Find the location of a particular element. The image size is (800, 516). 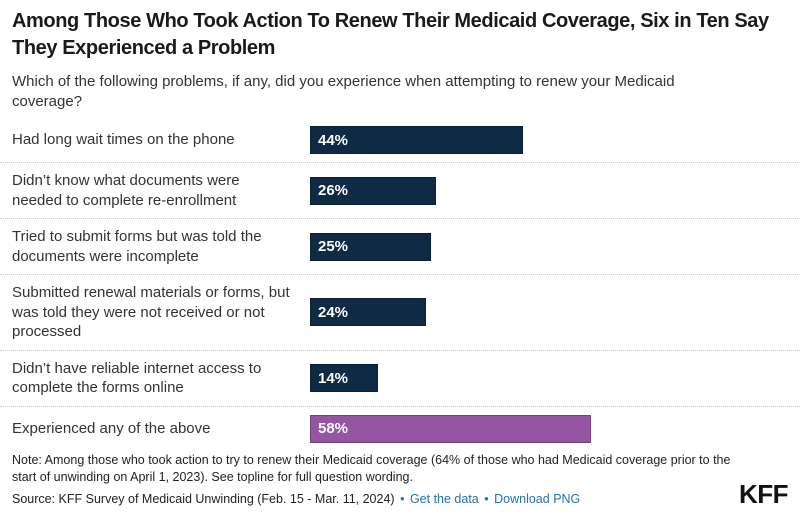

bar-area: 26% is located at coordinates (555, 190).